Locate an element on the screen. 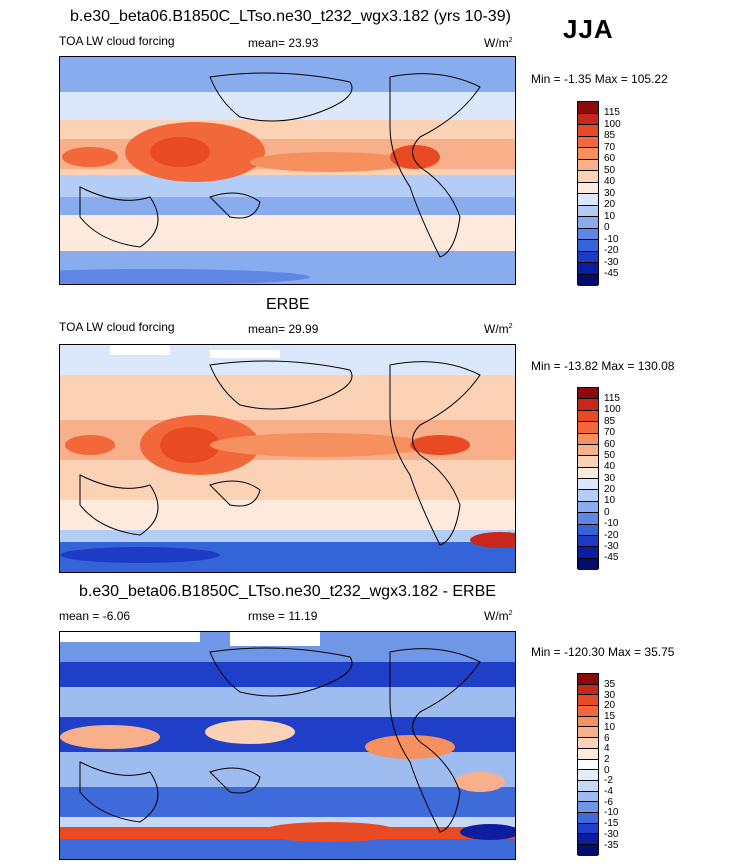 The width and height of the screenshot is (732, 865). panel1-units: W/m2 is located at coordinates (498, 43).